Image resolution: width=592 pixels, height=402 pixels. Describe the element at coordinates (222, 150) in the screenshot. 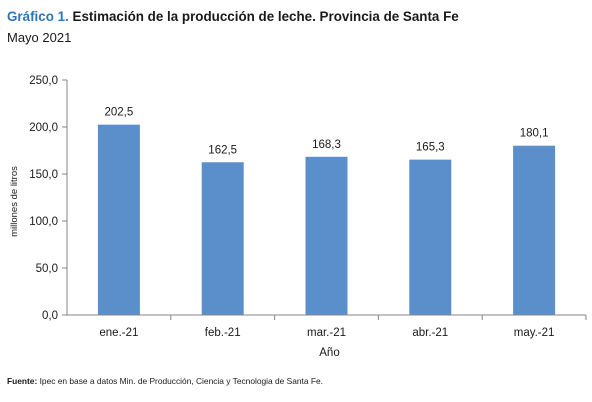

I see `bar-value-label: 162,5` at that location.